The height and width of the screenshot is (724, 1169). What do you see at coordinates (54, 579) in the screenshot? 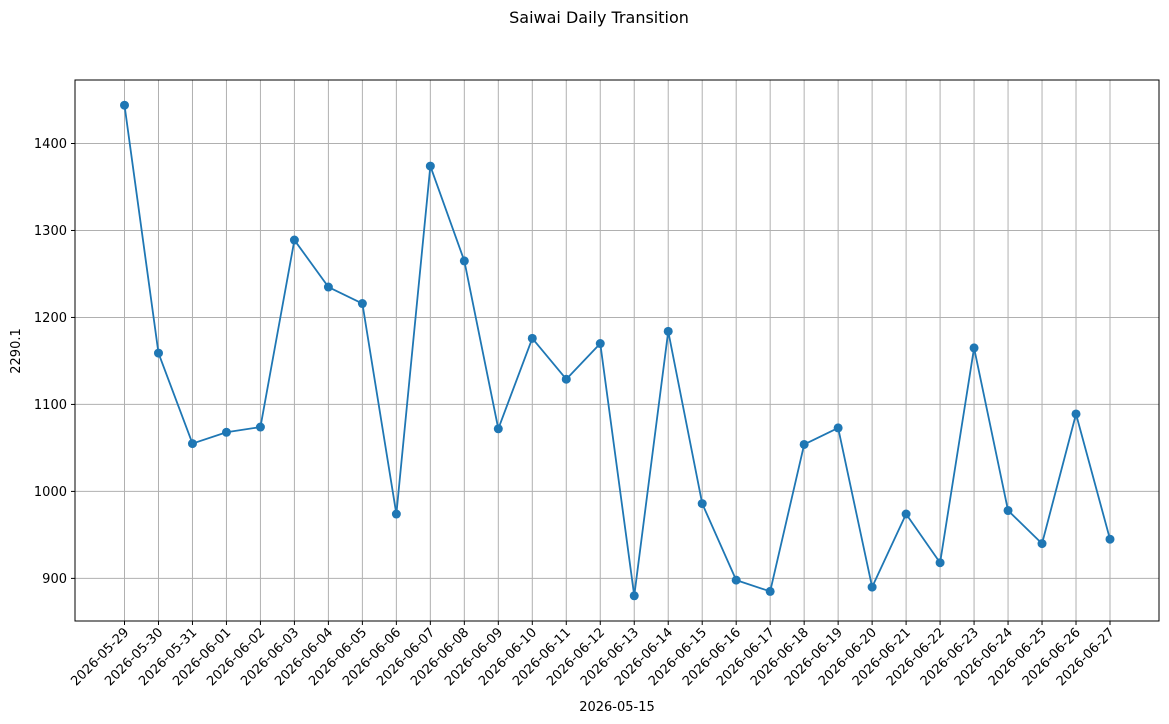
I see `y-tick-label: 900` at bounding box center [54, 579].